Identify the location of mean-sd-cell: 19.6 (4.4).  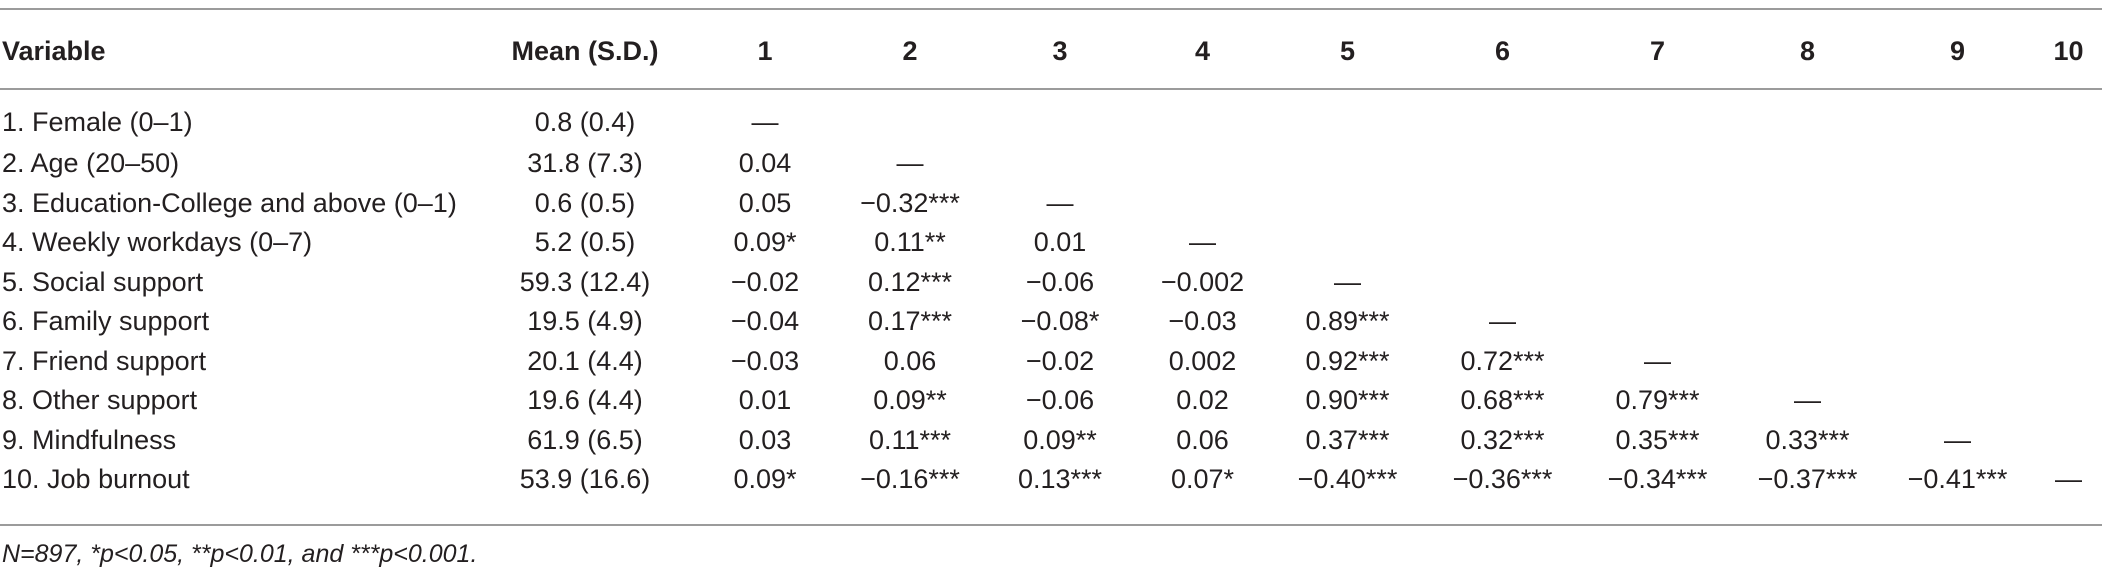
(585, 400).